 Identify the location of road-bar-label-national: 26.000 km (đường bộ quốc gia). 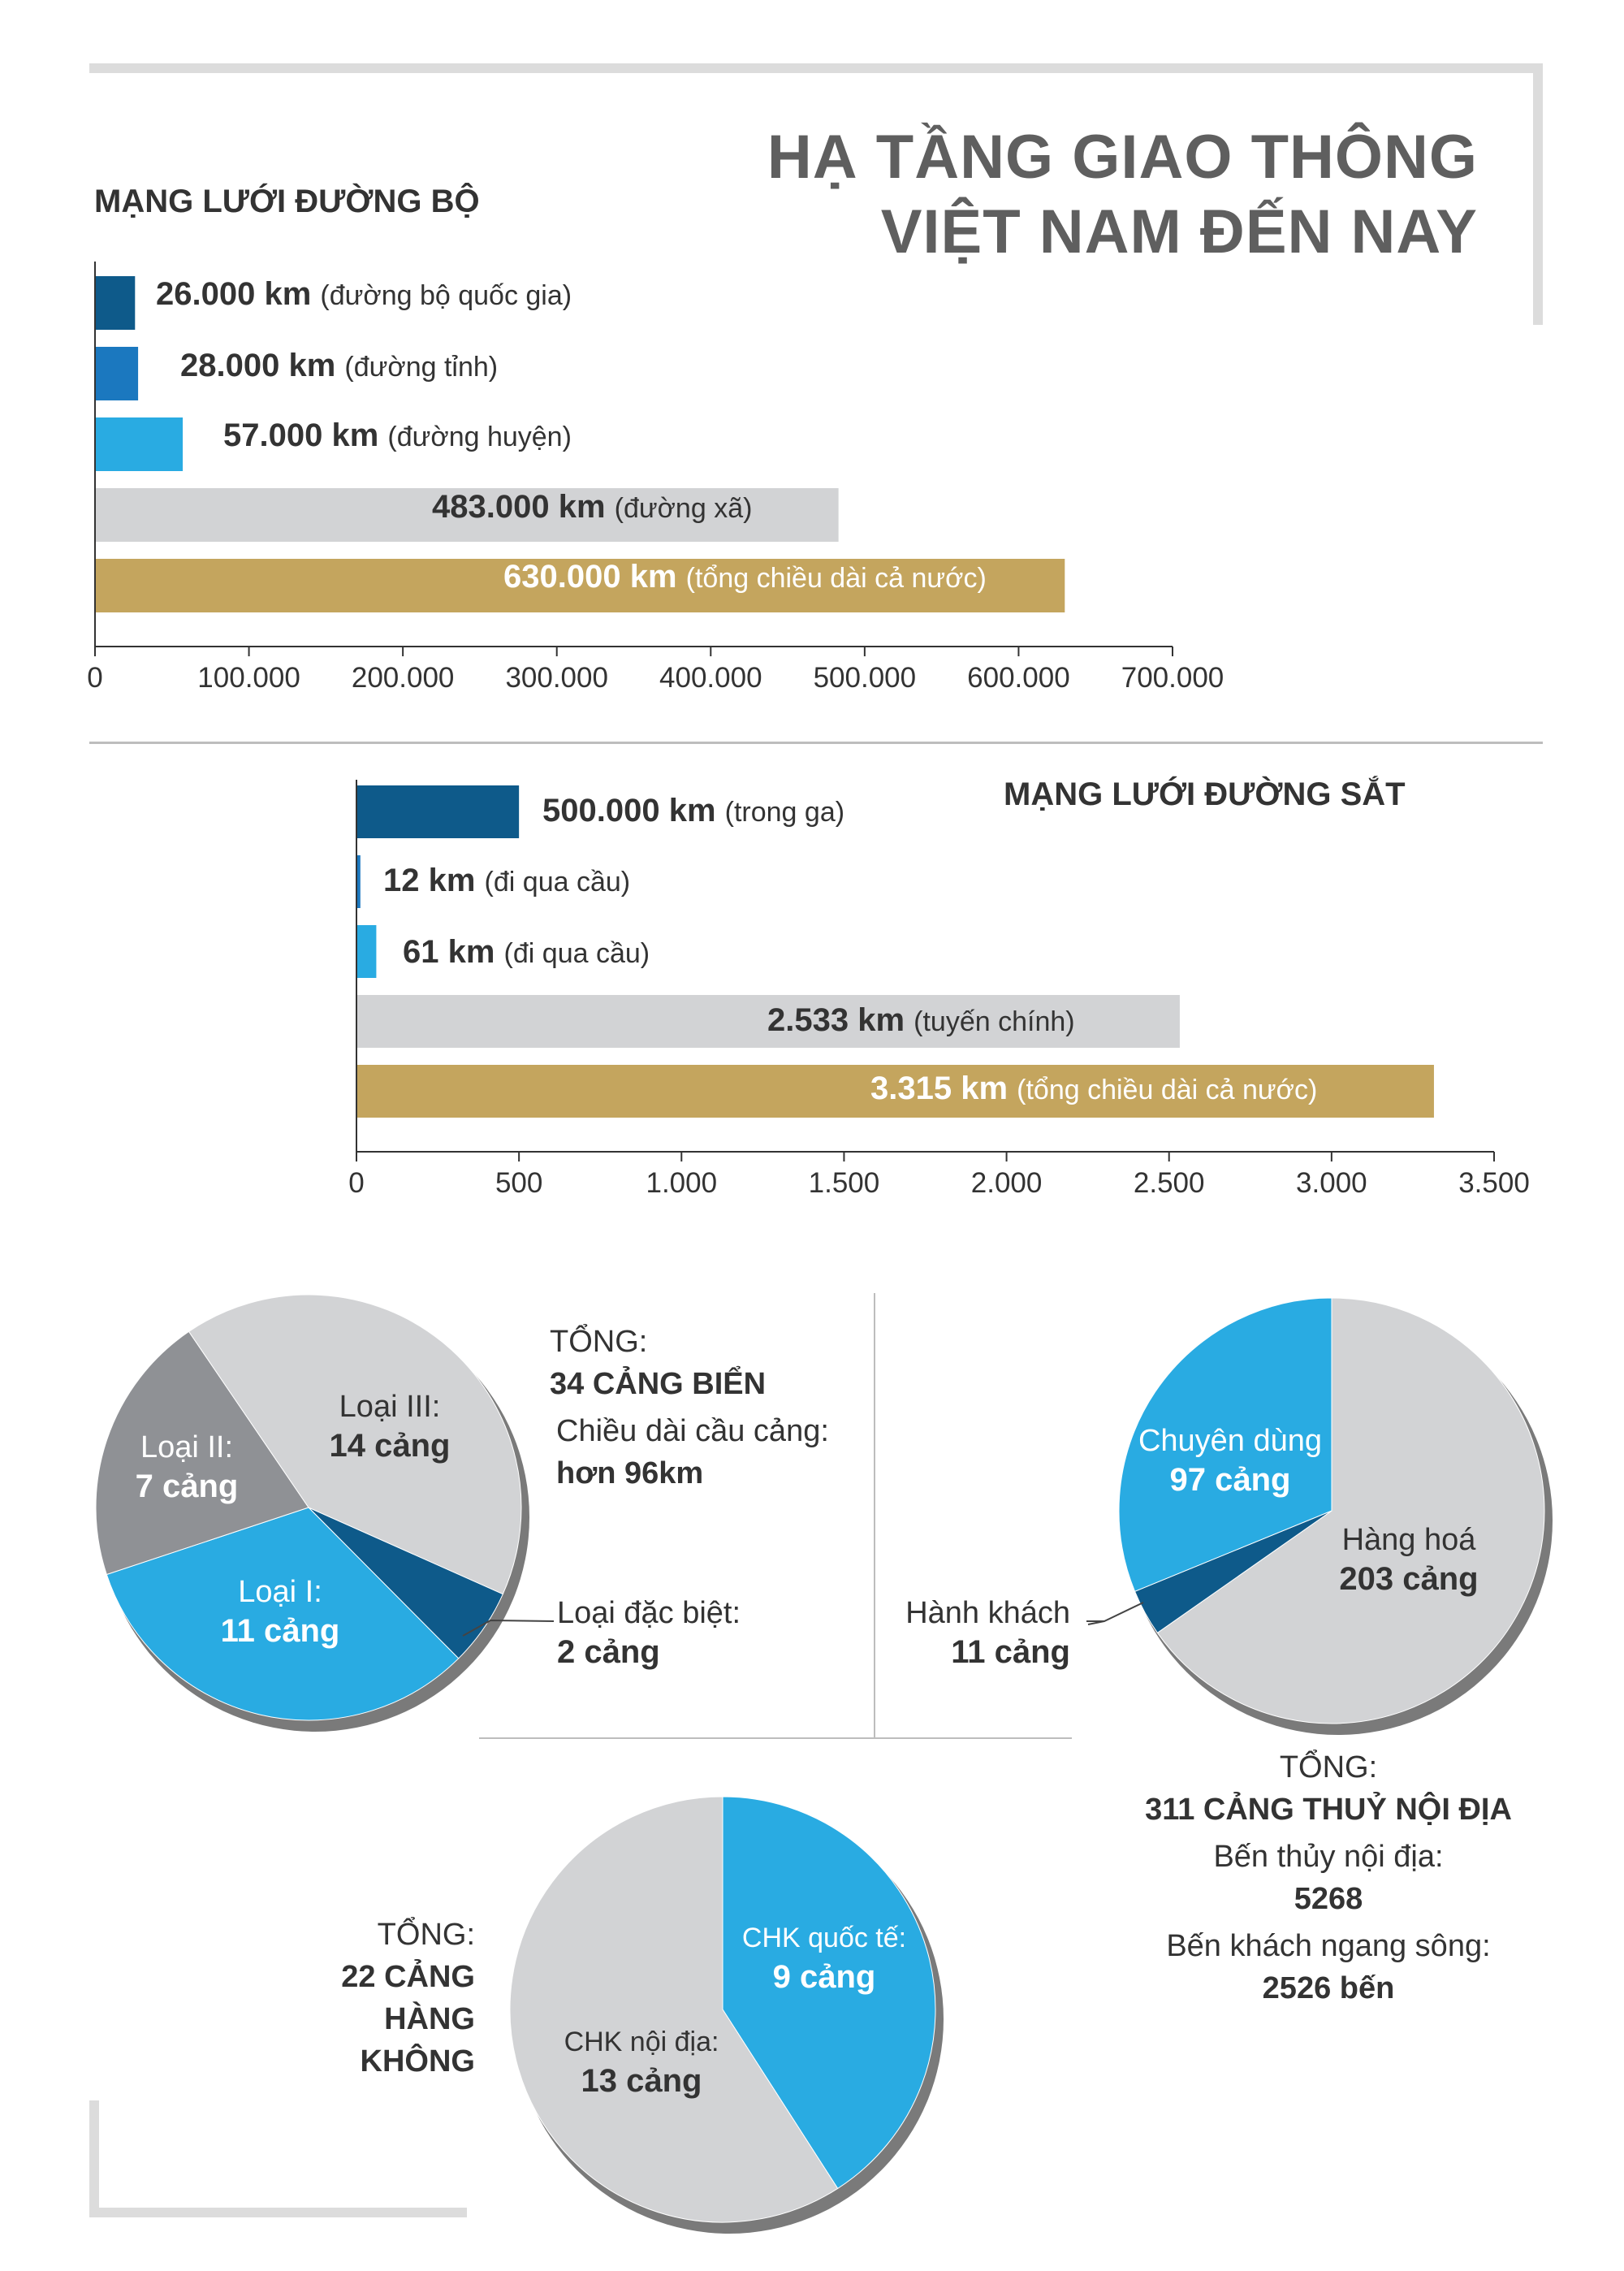
(364, 294).